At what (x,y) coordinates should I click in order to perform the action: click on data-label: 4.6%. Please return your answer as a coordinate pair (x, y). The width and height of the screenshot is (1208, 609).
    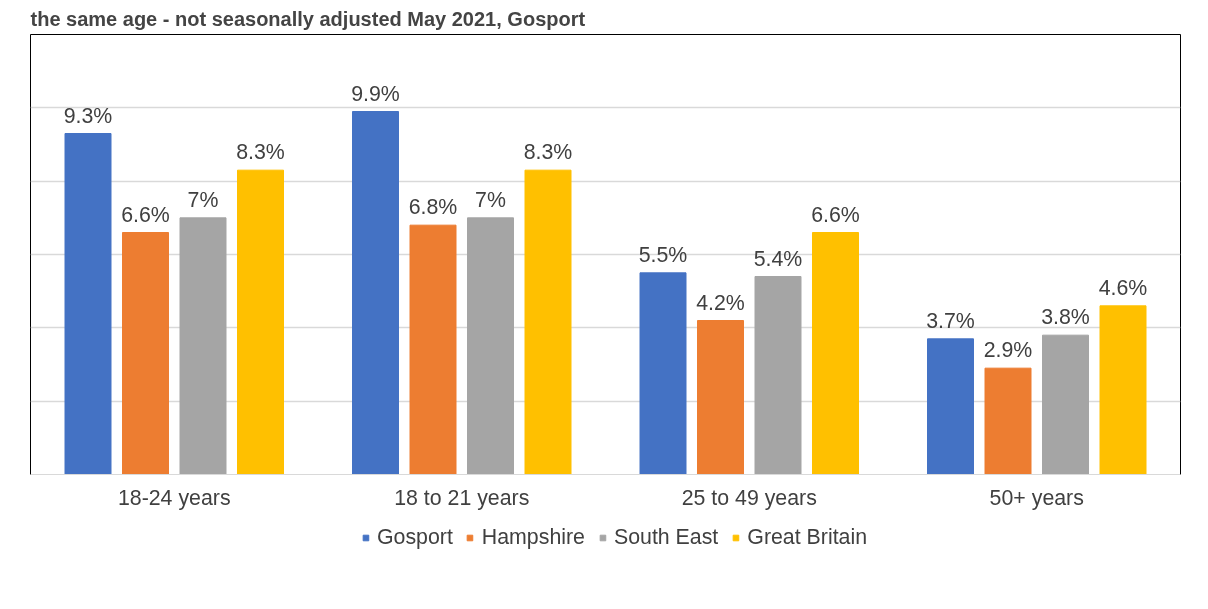
    Looking at the image, I should click on (1123, 287).